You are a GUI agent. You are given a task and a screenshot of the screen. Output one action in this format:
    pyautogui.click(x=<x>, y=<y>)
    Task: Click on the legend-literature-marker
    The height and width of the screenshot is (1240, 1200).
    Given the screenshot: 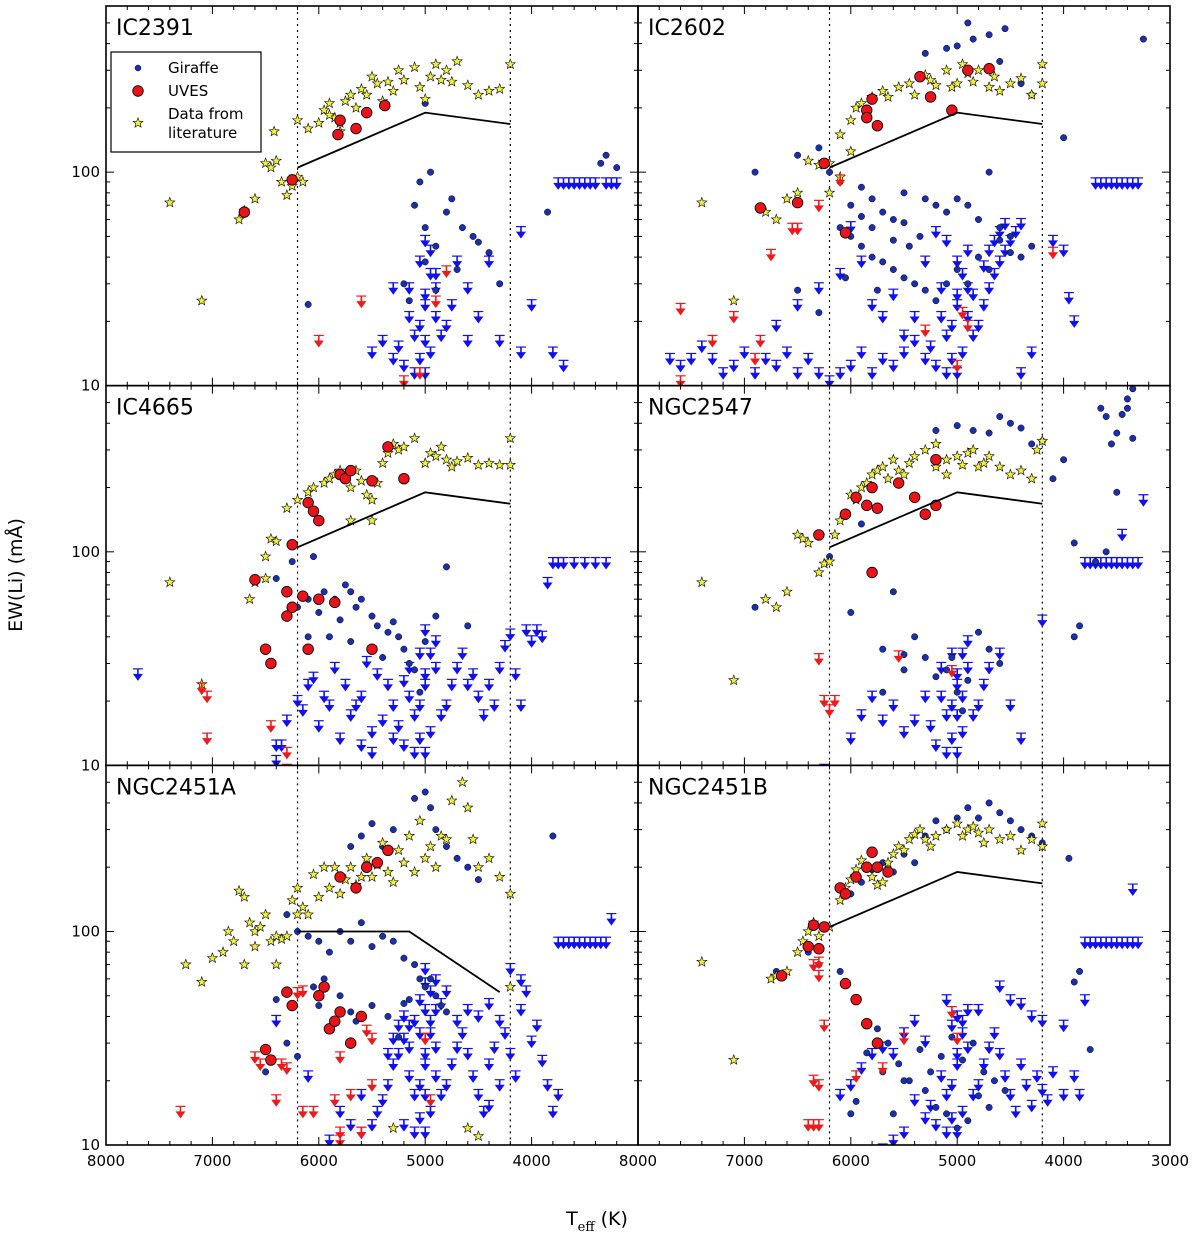 What is the action you would take?
    pyautogui.click(x=138, y=122)
    